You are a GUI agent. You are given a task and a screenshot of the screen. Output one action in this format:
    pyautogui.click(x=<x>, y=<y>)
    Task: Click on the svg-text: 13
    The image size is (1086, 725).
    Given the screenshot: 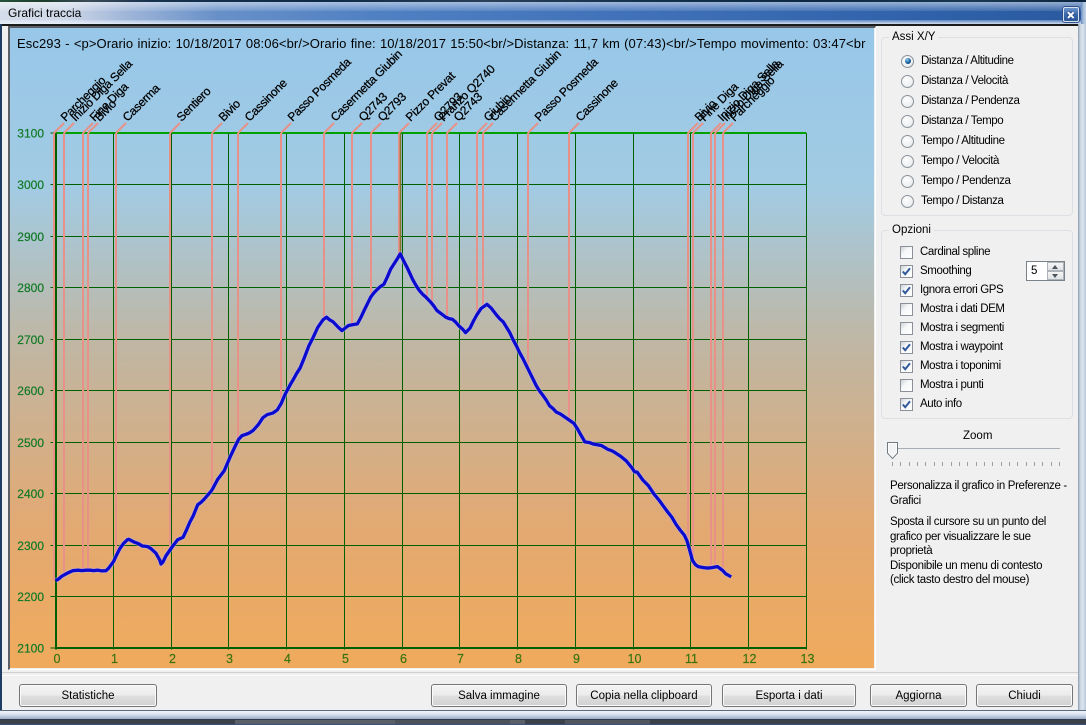 What is the action you would take?
    pyautogui.click(x=808, y=659)
    